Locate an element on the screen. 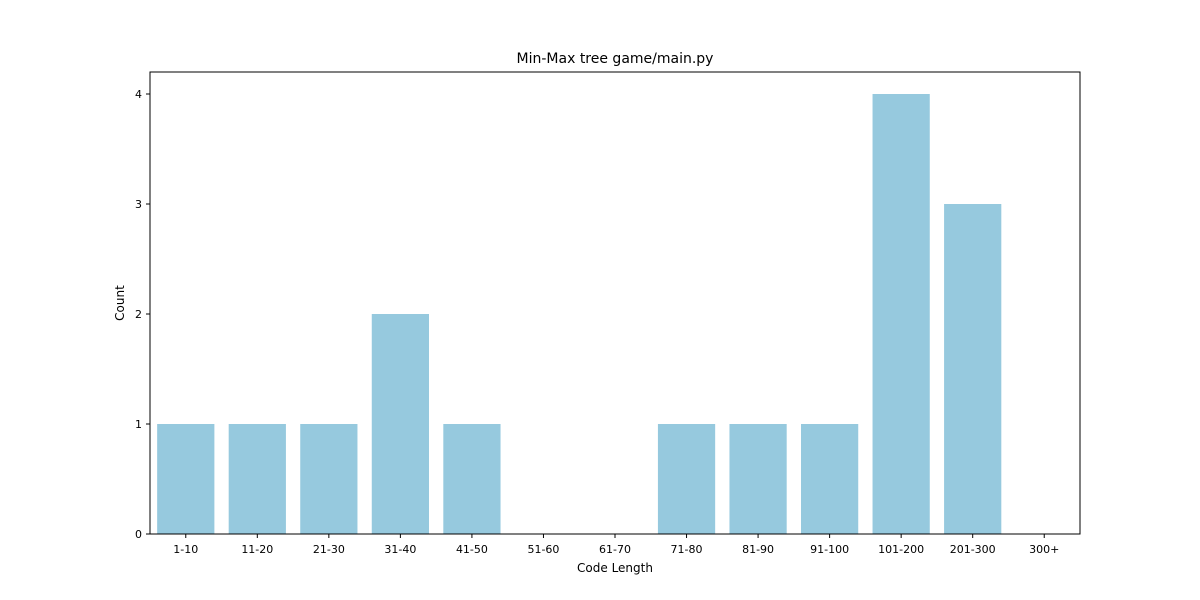  y-tick-label: 0 is located at coordinates (138, 534).